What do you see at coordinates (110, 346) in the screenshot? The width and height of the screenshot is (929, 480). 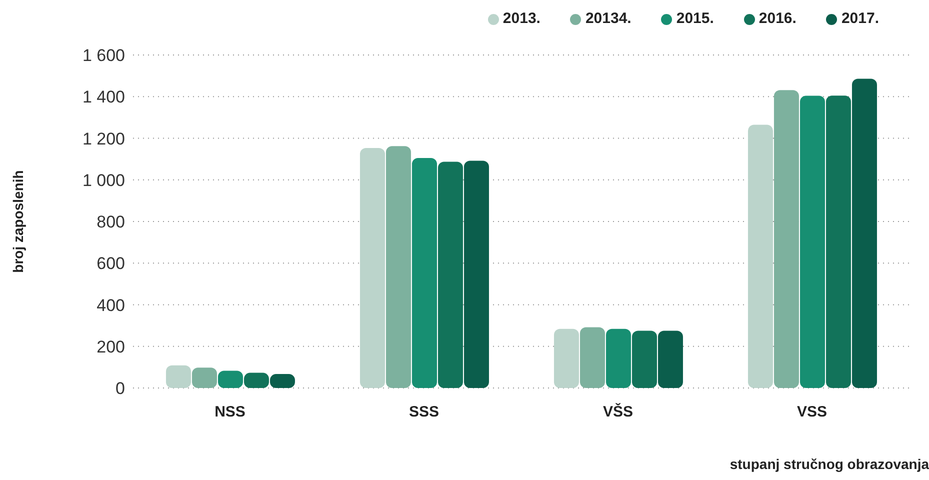 I see `y-tick-label: 200` at bounding box center [110, 346].